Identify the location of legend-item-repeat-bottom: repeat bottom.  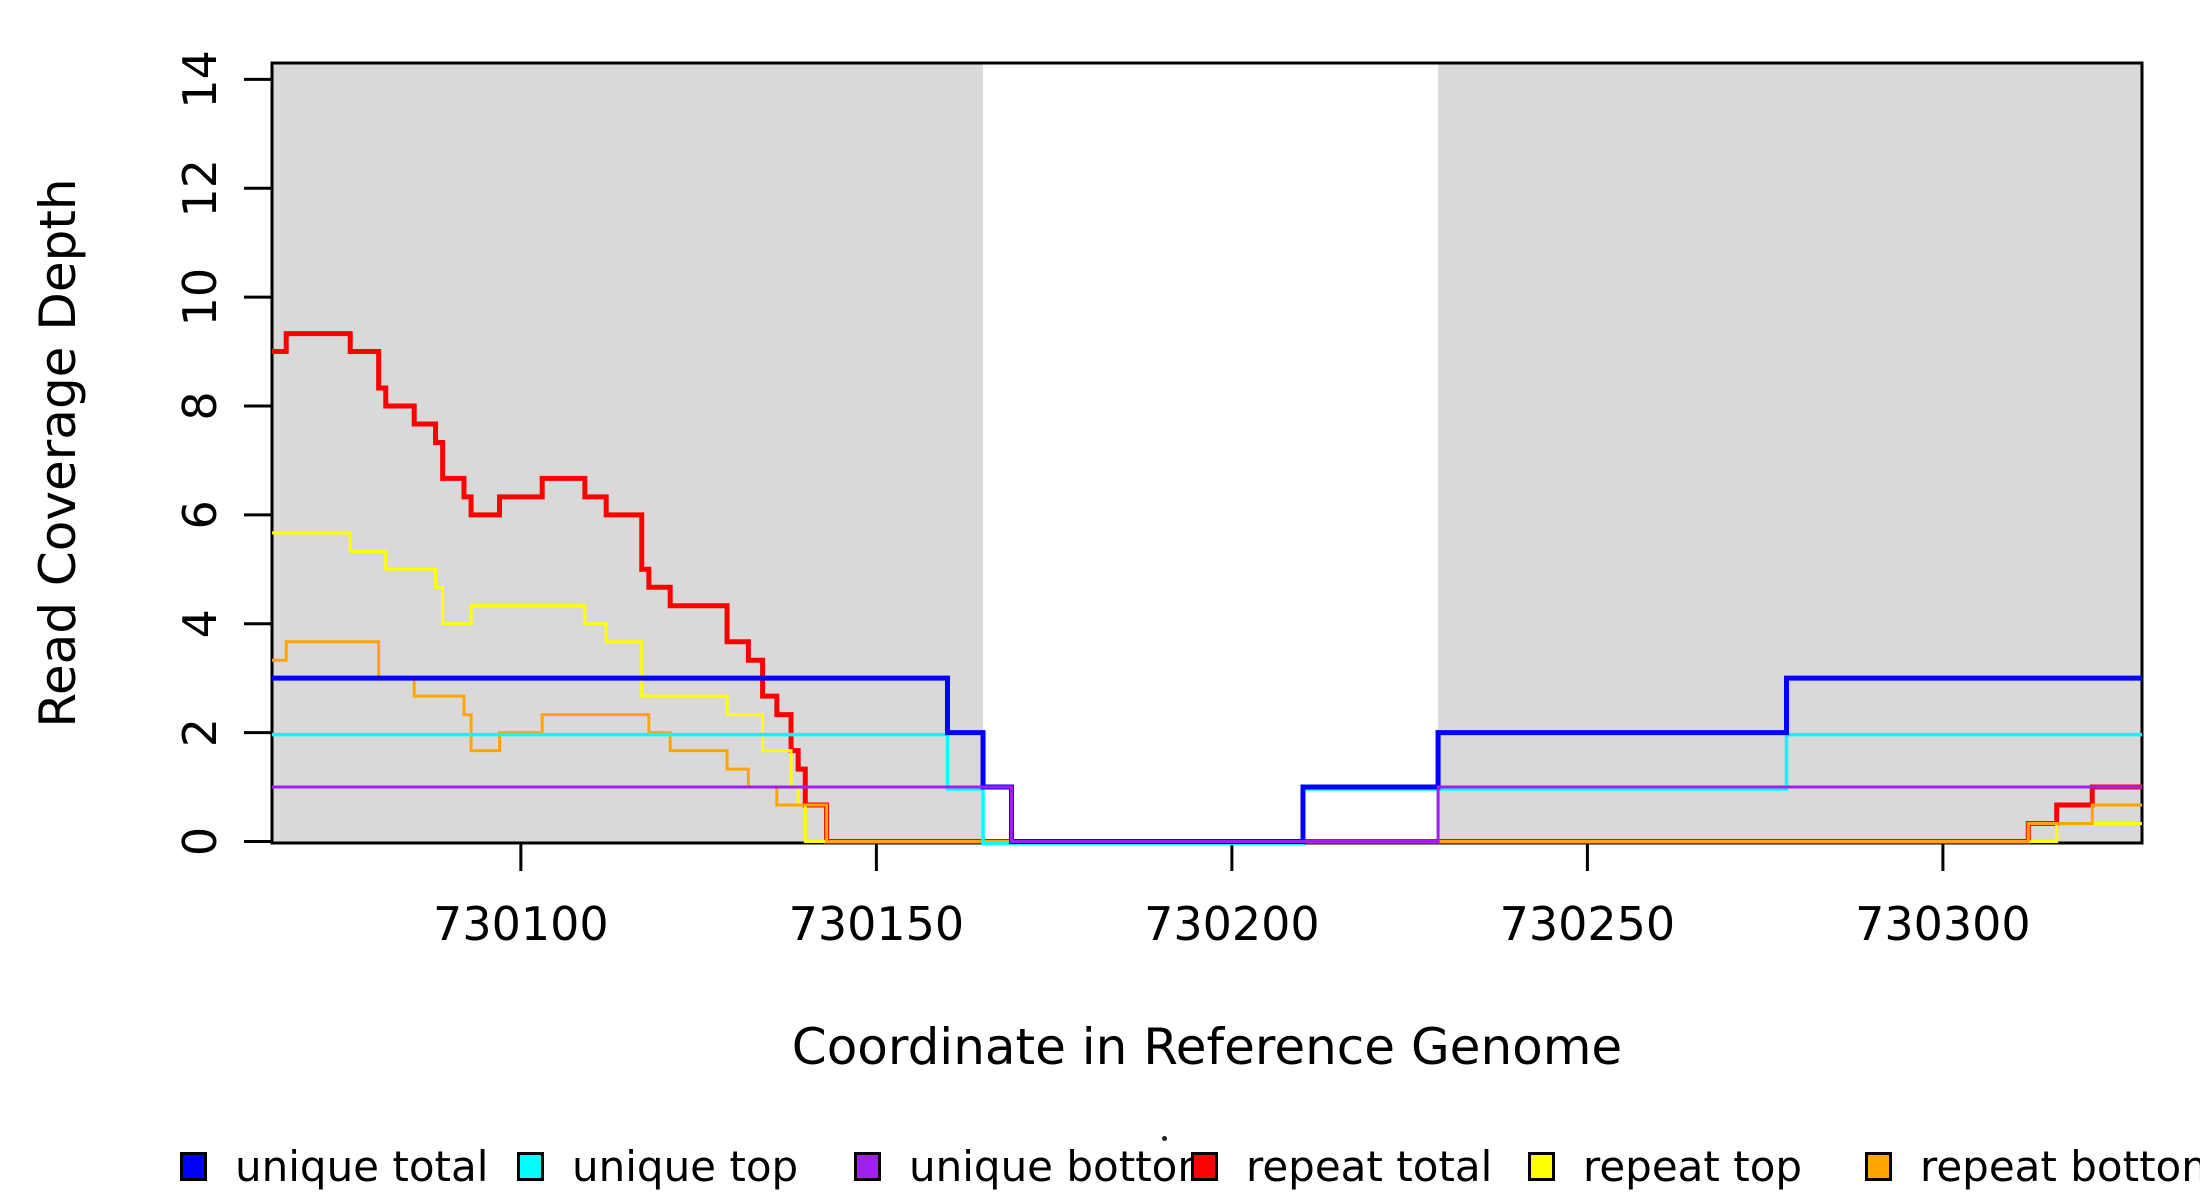
(2032, 1166).